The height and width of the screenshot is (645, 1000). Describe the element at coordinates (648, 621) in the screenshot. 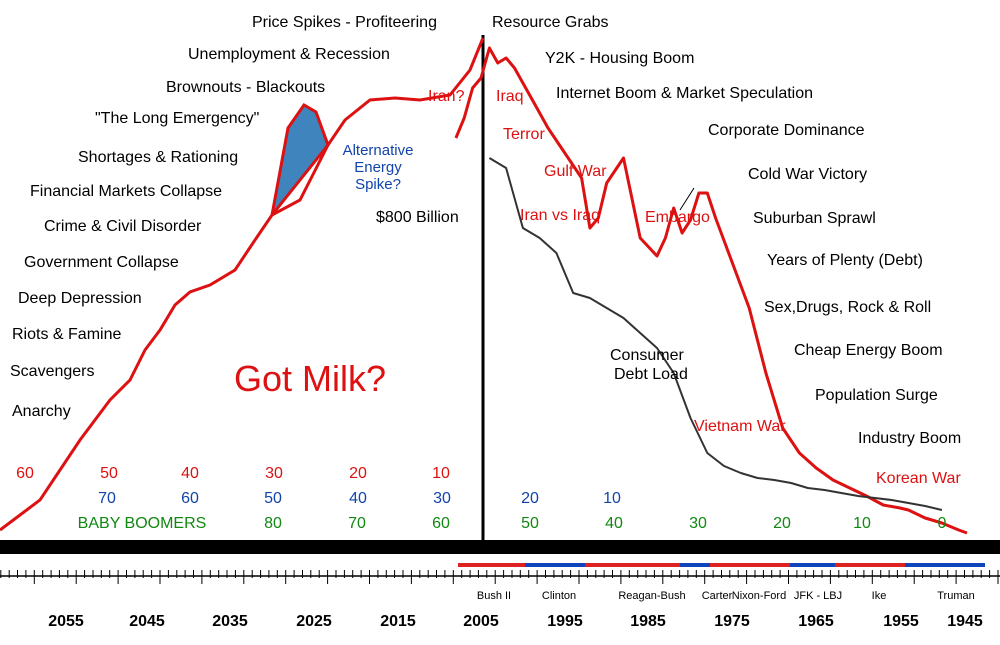

I see `year-label: 1985` at that location.